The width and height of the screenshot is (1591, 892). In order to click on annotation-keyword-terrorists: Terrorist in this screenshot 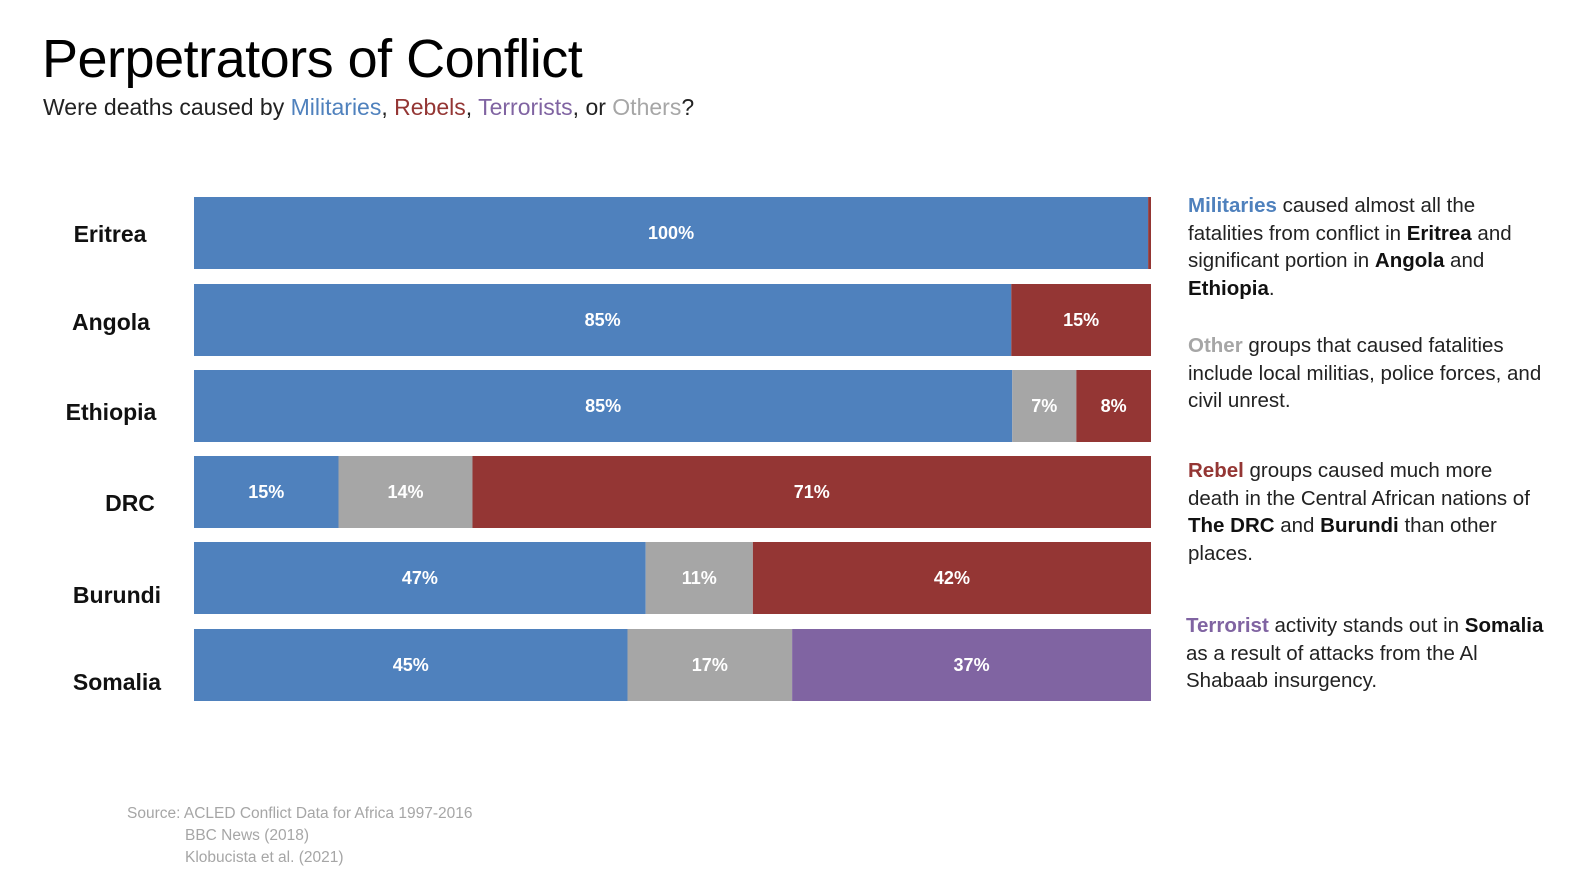, I will do `click(1227, 625)`.